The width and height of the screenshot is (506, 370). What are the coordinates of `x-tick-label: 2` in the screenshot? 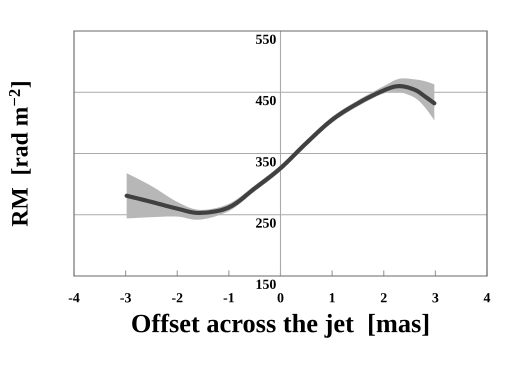 It's located at (383, 297).